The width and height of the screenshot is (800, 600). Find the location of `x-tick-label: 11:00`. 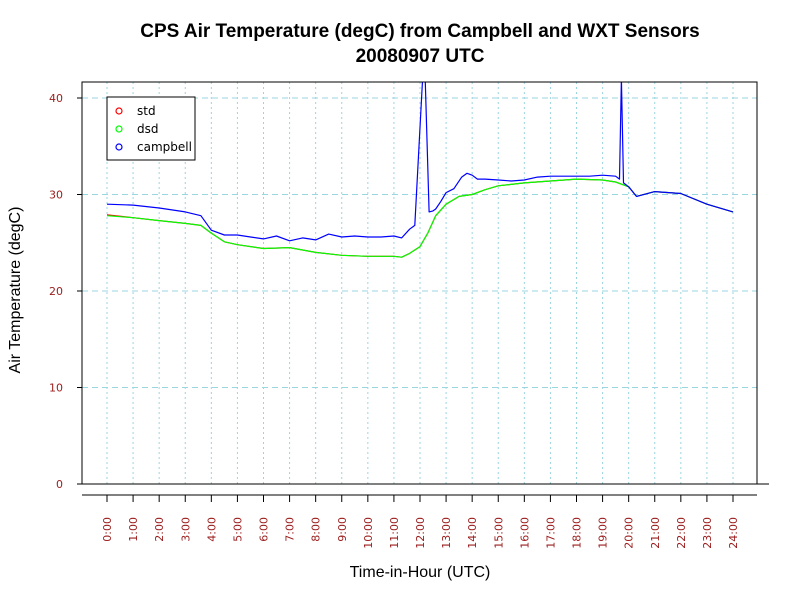

x-tick-label: 11:00 is located at coordinates (394, 533).